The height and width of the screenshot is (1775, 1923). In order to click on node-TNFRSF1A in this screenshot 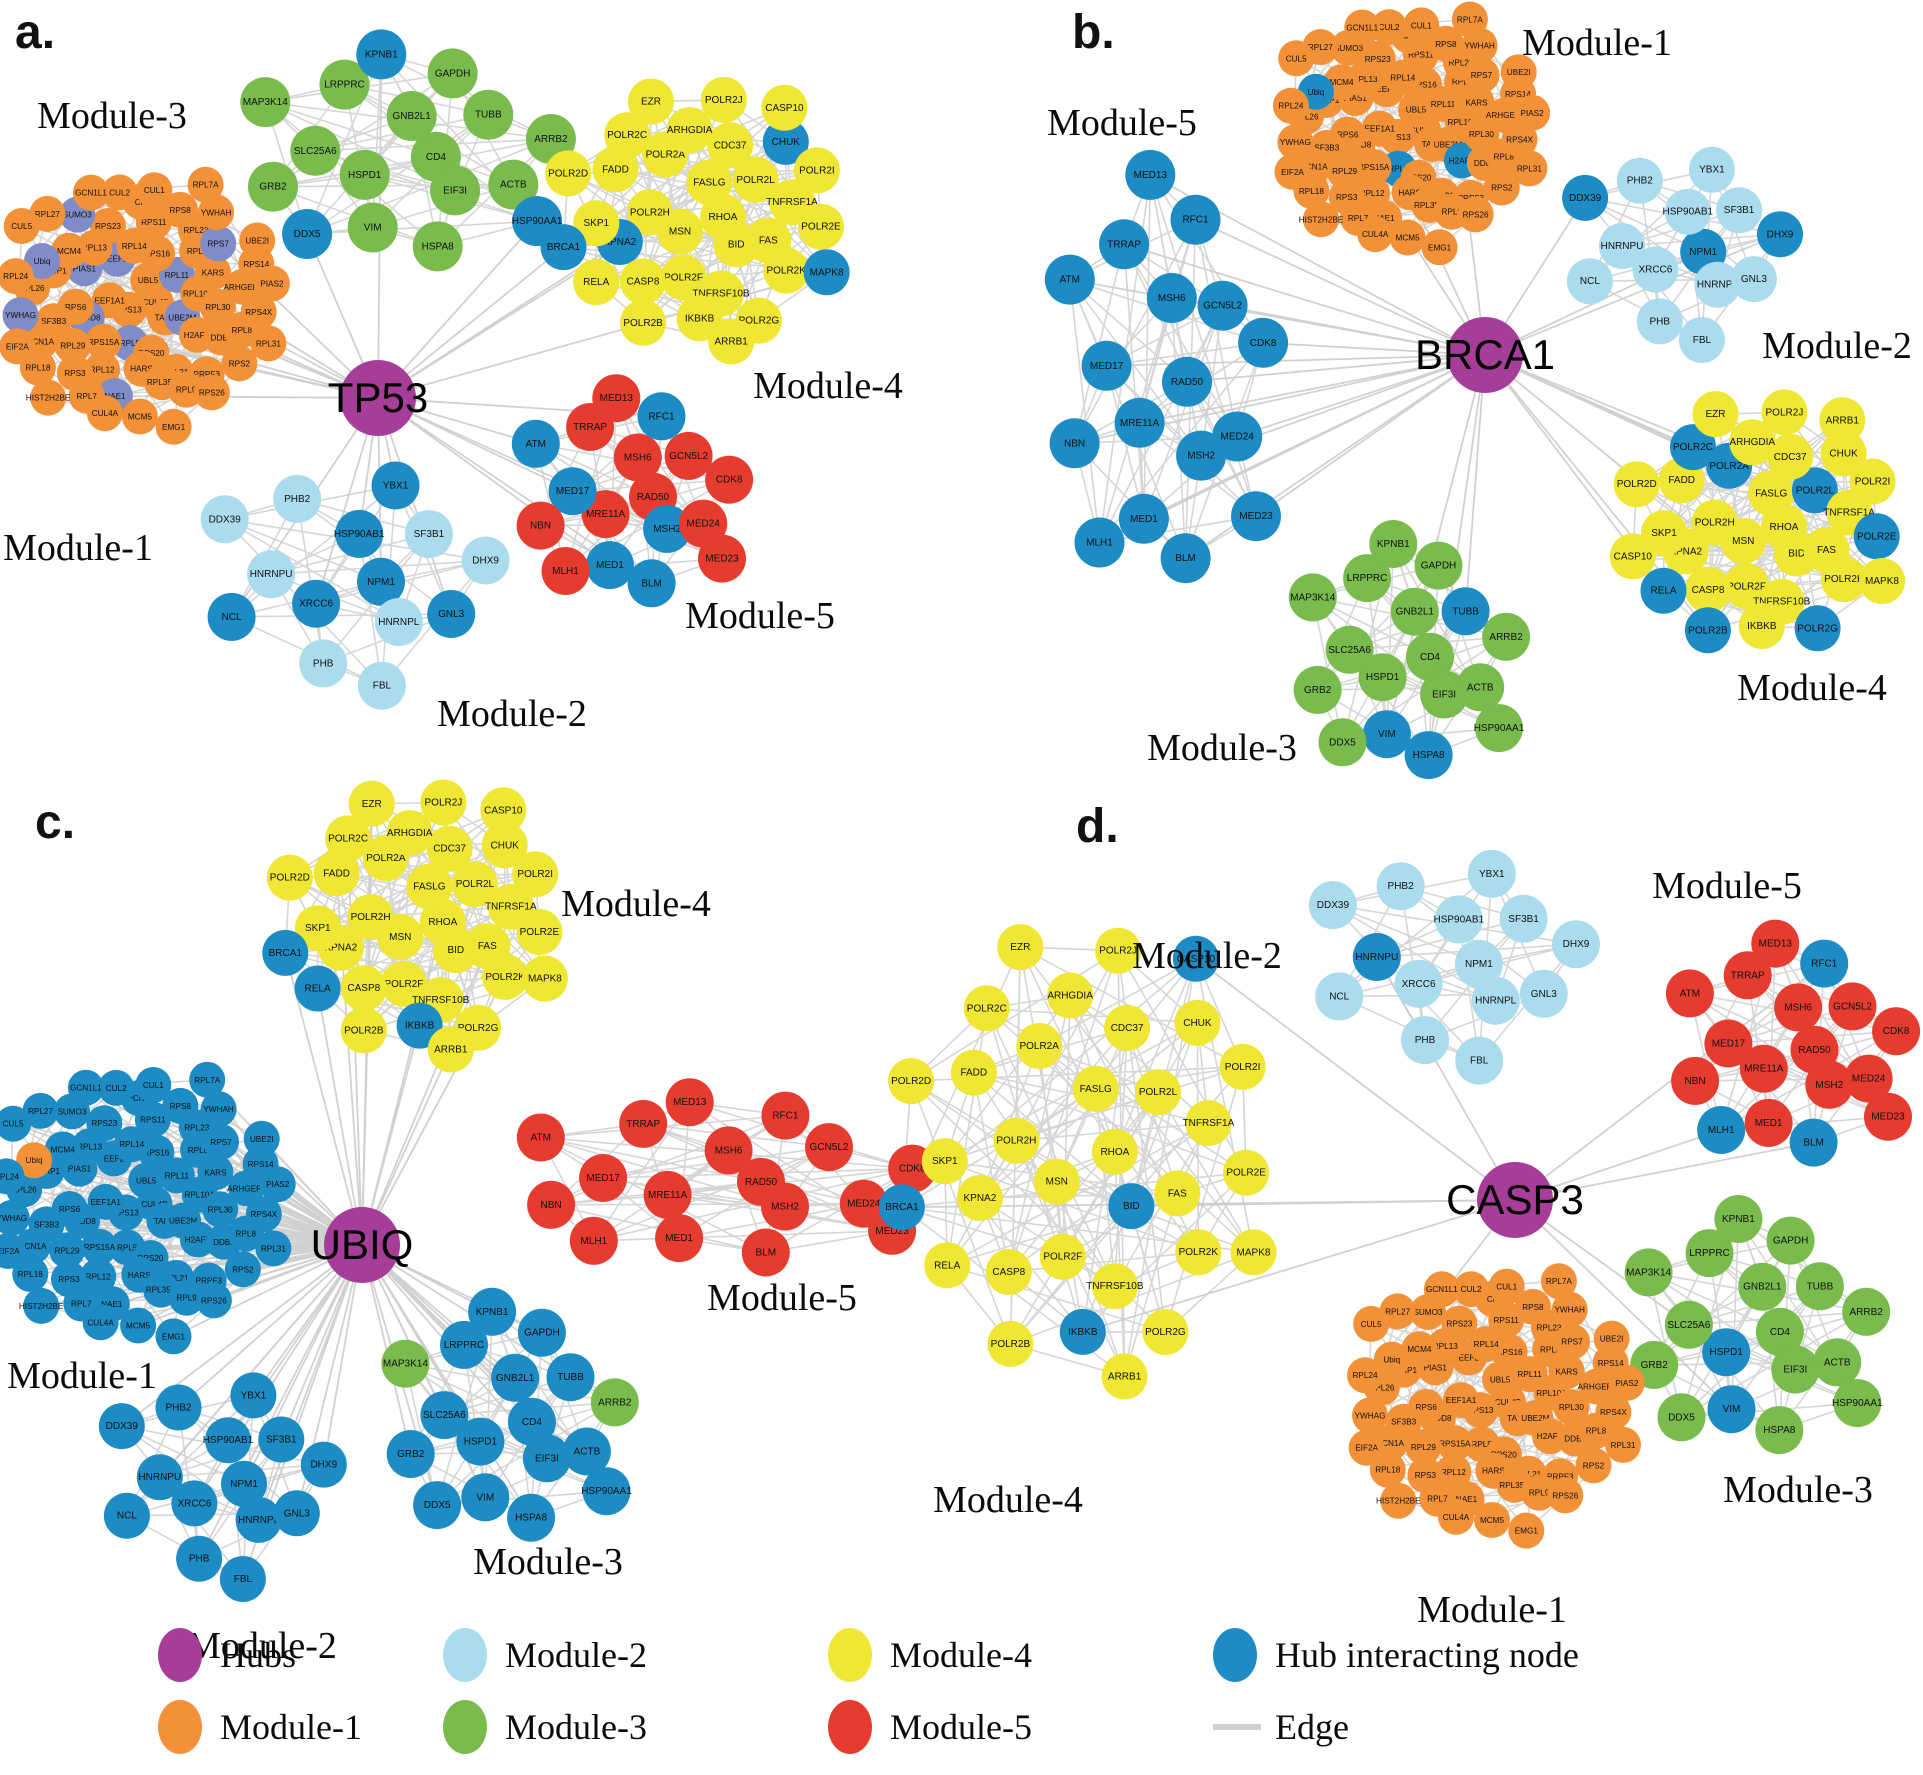, I will do `click(1208, 1123)`.